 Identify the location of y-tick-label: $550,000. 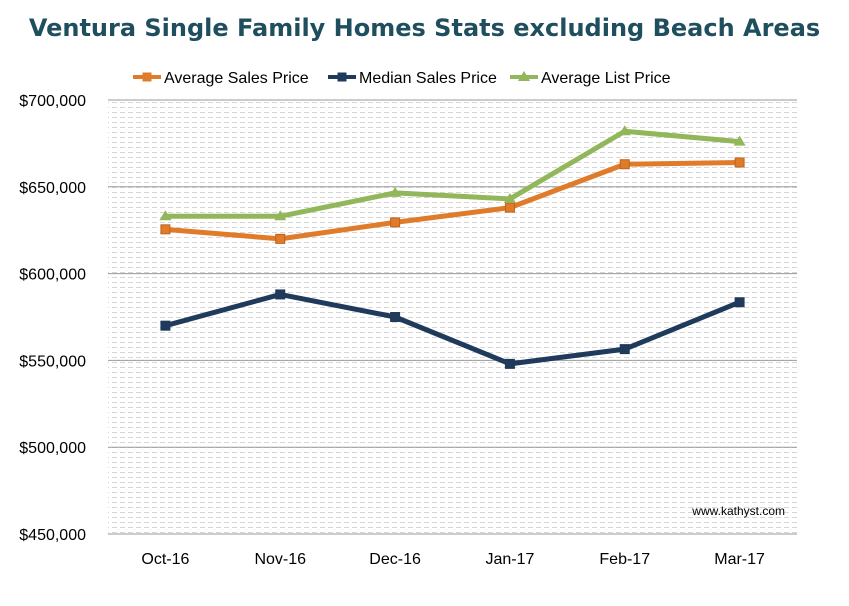
(52, 361).